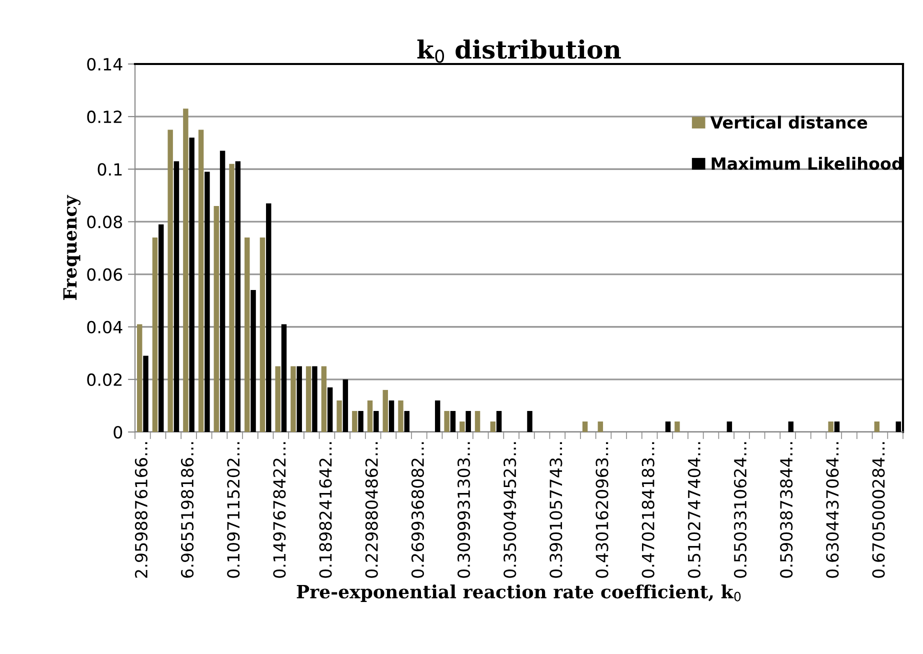  What do you see at coordinates (104, 117) in the screenshot?
I see `y-tick-label: 0.12` at bounding box center [104, 117].